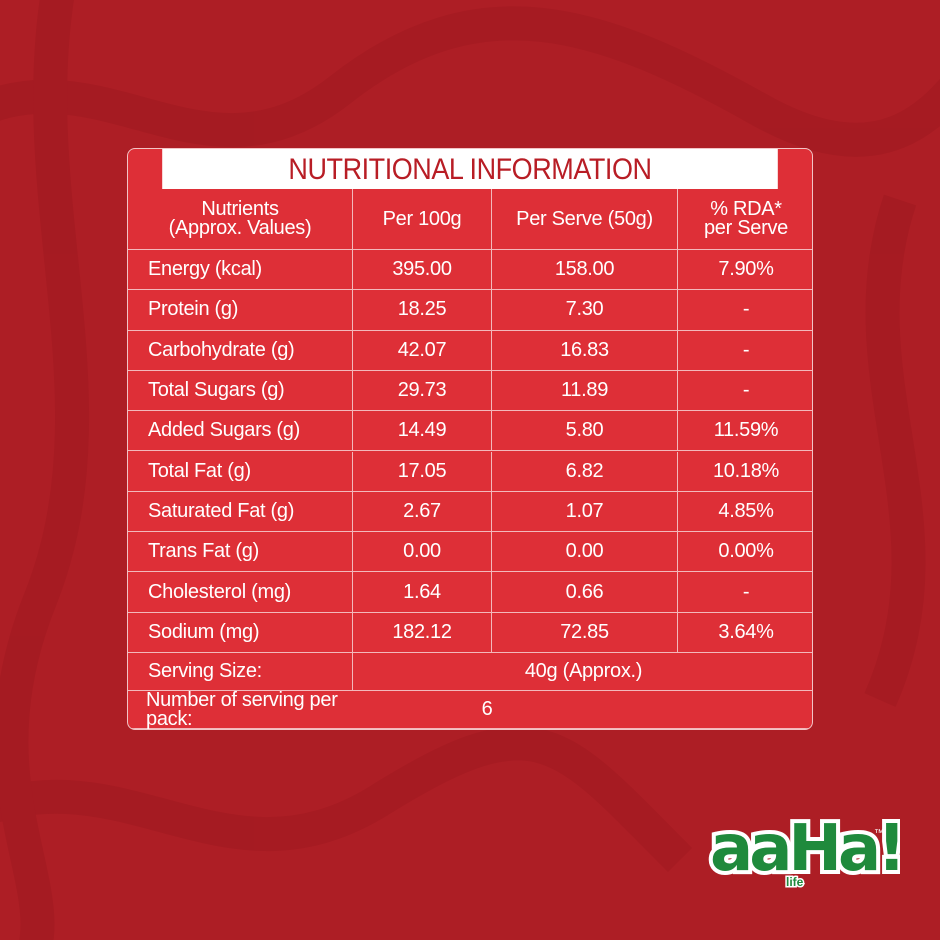 The image size is (940, 940). I want to click on value-cell: 7.90%, so click(745, 270).